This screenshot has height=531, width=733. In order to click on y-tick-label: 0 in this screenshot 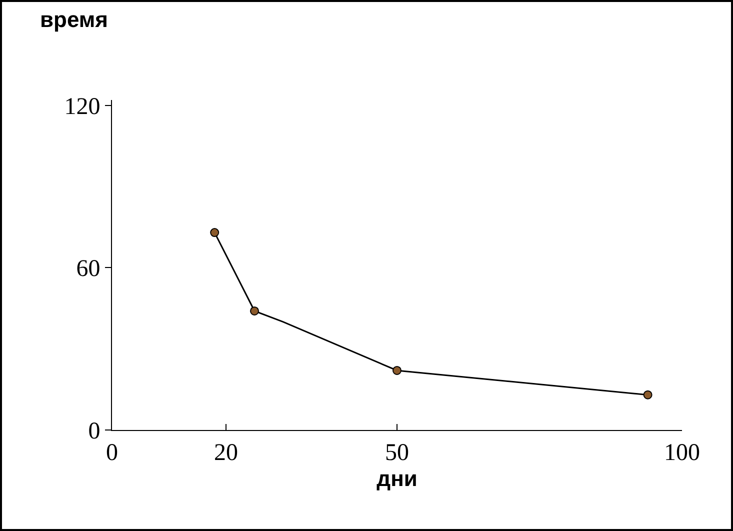, I will do `click(94, 431)`.